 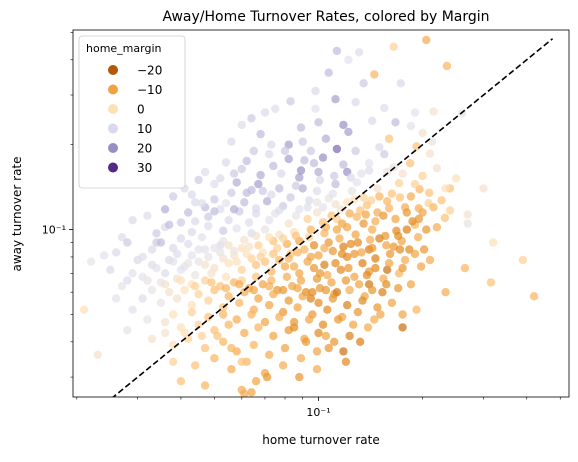 What do you see at coordinates (144, 129) in the screenshot?
I see `legend-label: 10` at bounding box center [144, 129].